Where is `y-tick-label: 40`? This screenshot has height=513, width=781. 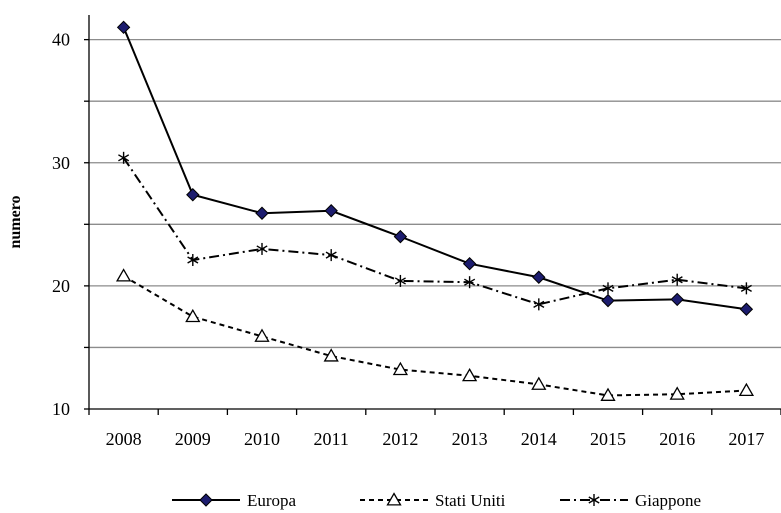 y-tick-label: 40 is located at coordinates (61, 40).